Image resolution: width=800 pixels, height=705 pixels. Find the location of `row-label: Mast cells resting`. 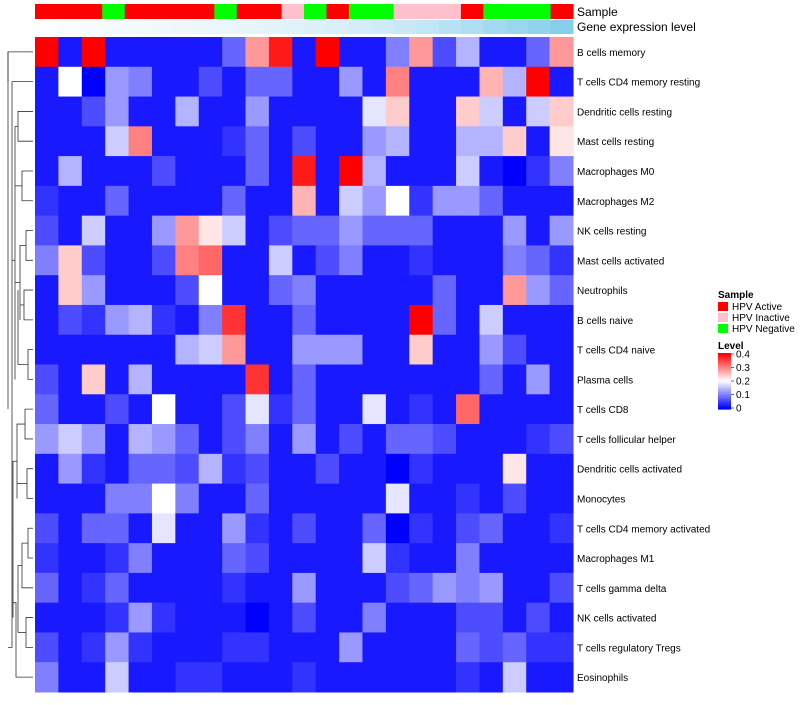

row-label: Mast cells resting is located at coordinates (615, 142).